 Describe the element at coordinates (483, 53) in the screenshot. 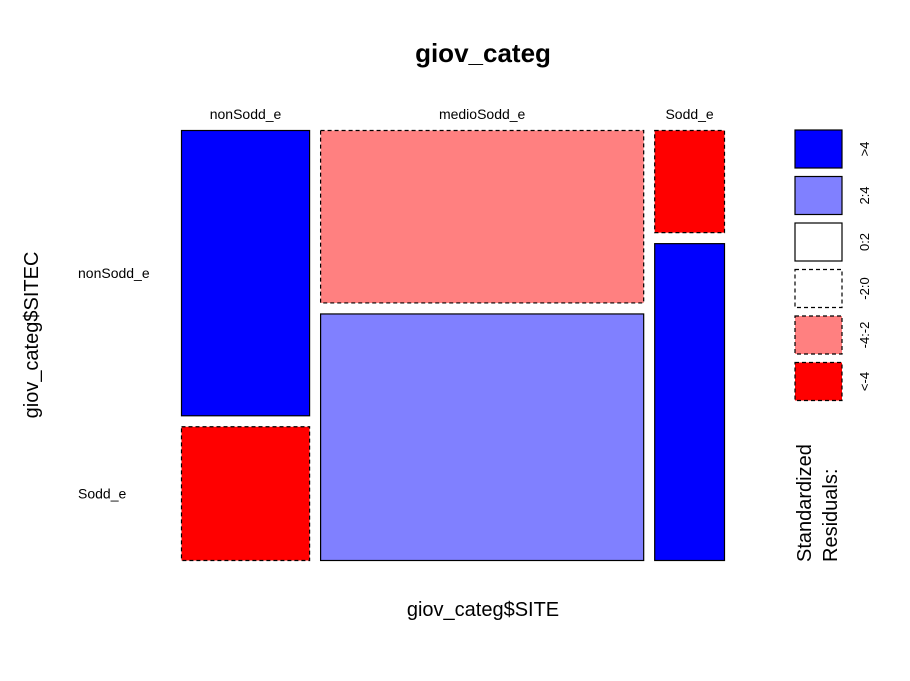

I see `chart-title: giov_categ` at that location.